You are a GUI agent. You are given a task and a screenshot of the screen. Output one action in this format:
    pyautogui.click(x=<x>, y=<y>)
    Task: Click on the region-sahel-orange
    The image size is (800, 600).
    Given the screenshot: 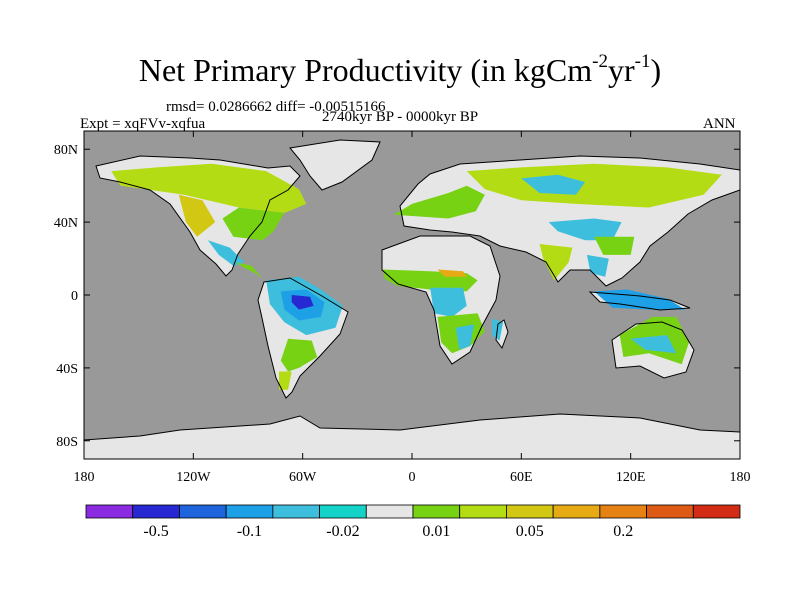 What is the action you would take?
    pyautogui.click(x=452, y=273)
    